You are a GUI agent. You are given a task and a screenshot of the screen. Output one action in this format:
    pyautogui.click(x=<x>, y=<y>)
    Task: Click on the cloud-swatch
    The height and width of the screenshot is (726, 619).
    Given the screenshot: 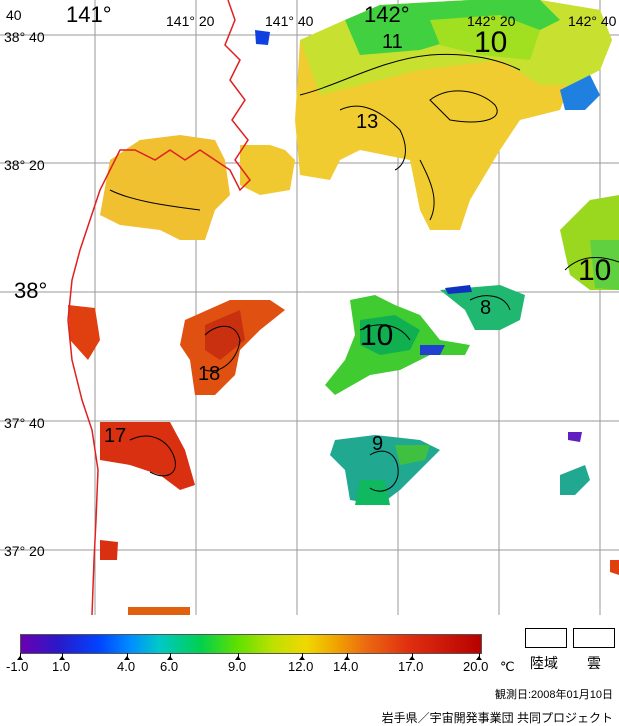 What is the action you would take?
    pyautogui.click(x=594, y=638)
    